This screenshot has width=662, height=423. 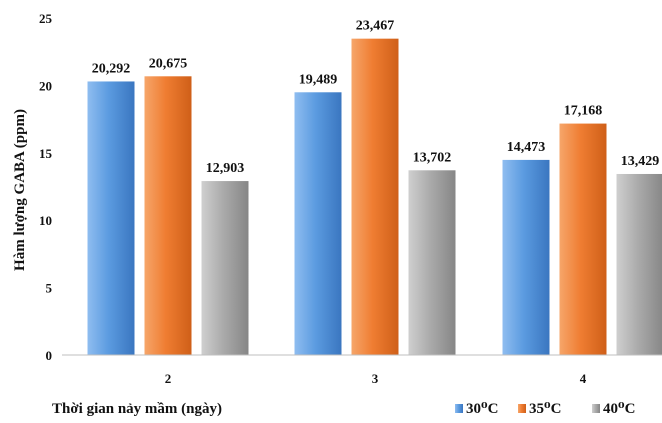 What do you see at coordinates (583, 111) in the screenshot?
I see `data-label: 17,168` at bounding box center [583, 111].